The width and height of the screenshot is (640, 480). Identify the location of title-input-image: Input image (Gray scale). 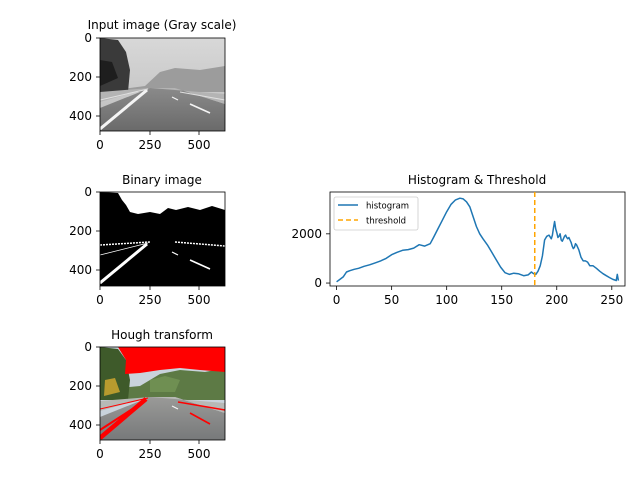
(162, 25).